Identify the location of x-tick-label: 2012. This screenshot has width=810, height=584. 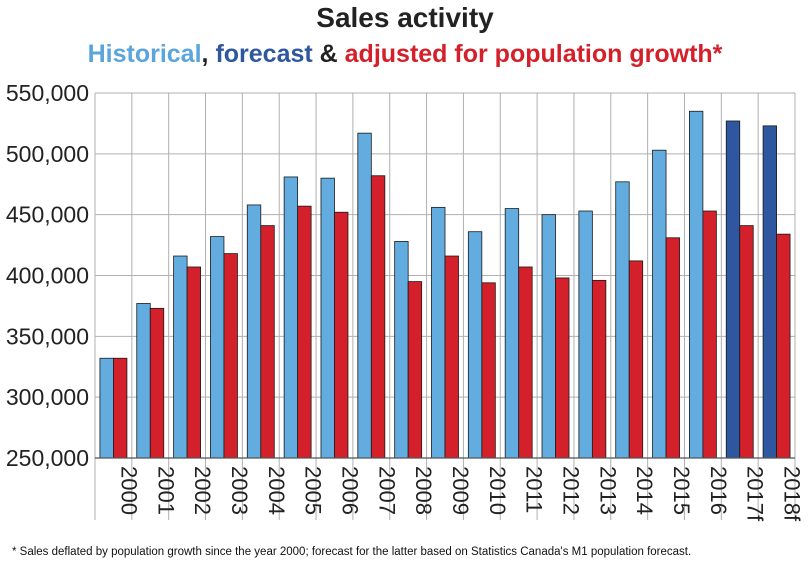
(571, 490).